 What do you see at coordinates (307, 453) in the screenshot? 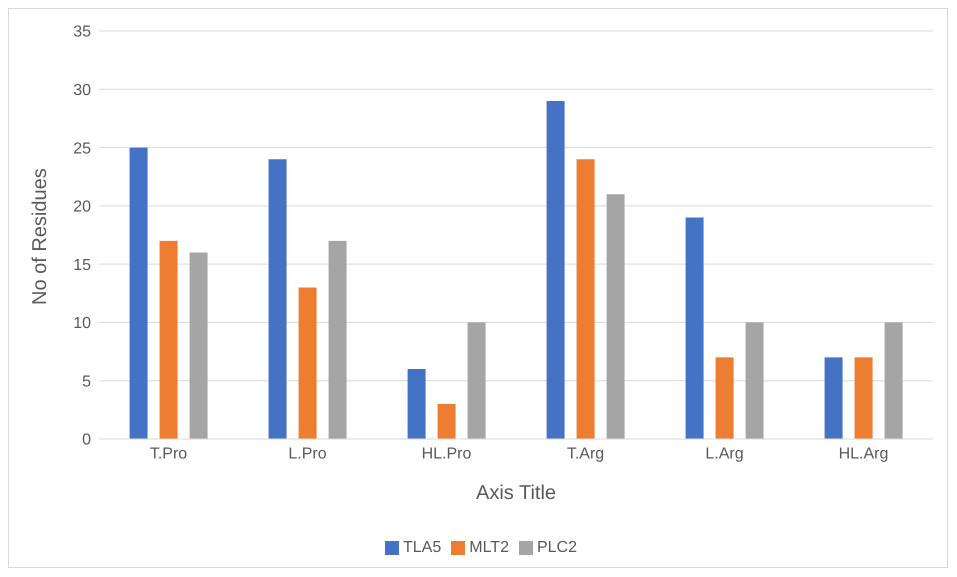
I see `x-tick-label: L.Pro` at bounding box center [307, 453].